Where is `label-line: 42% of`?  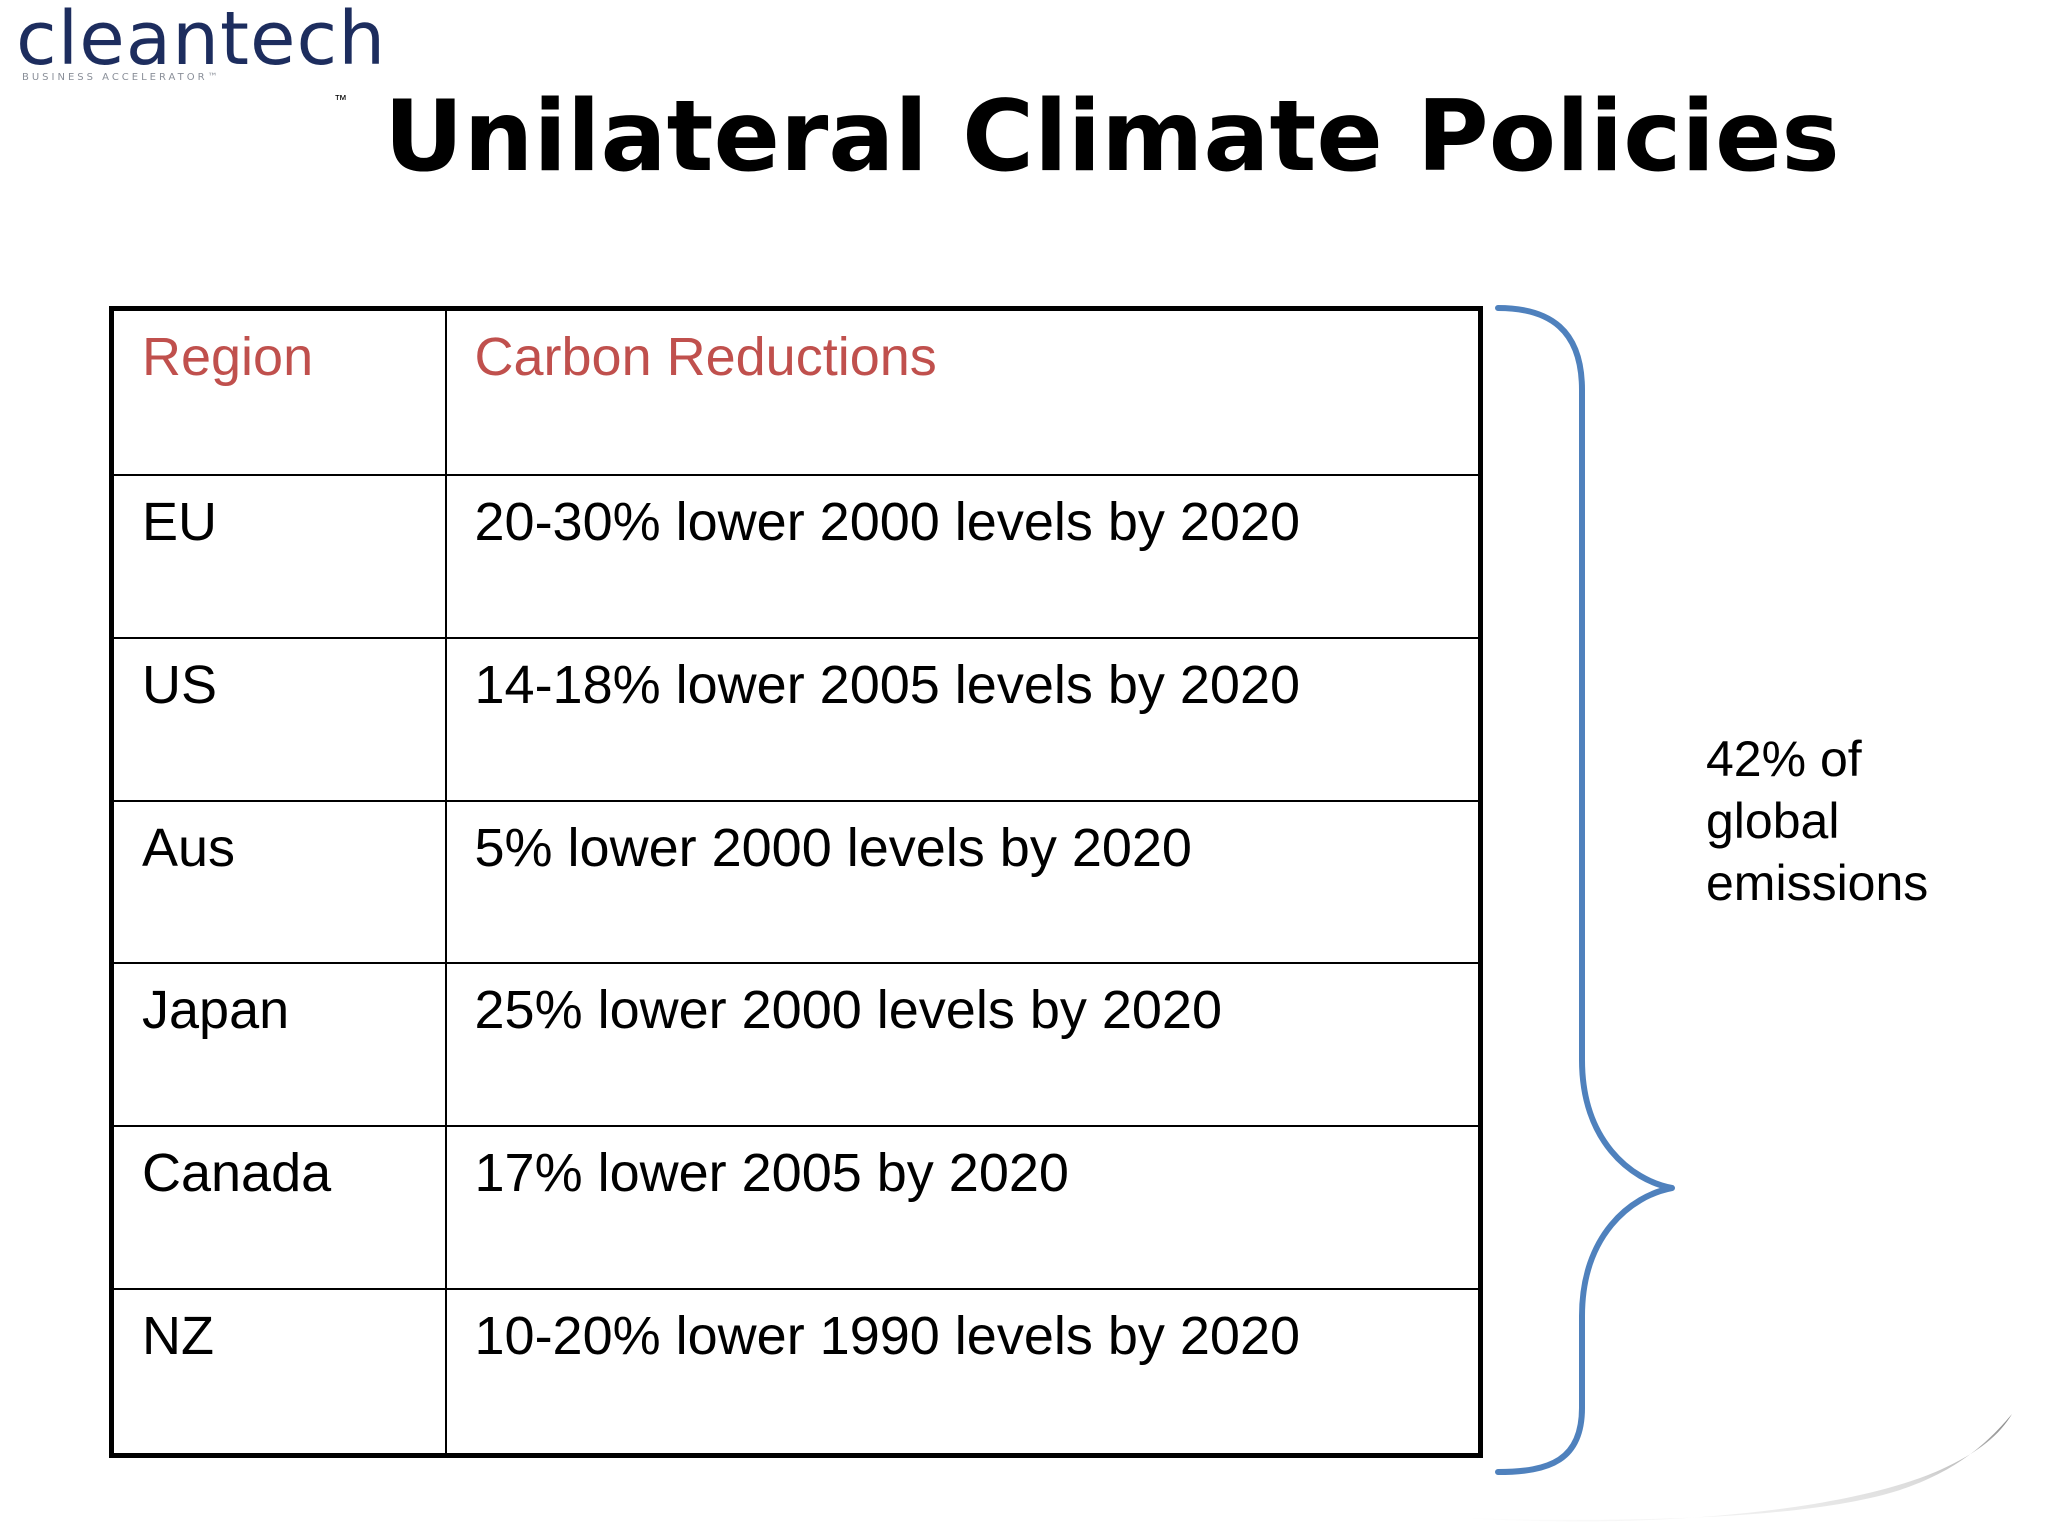 label-line: 42% of is located at coordinates (1784, 759).